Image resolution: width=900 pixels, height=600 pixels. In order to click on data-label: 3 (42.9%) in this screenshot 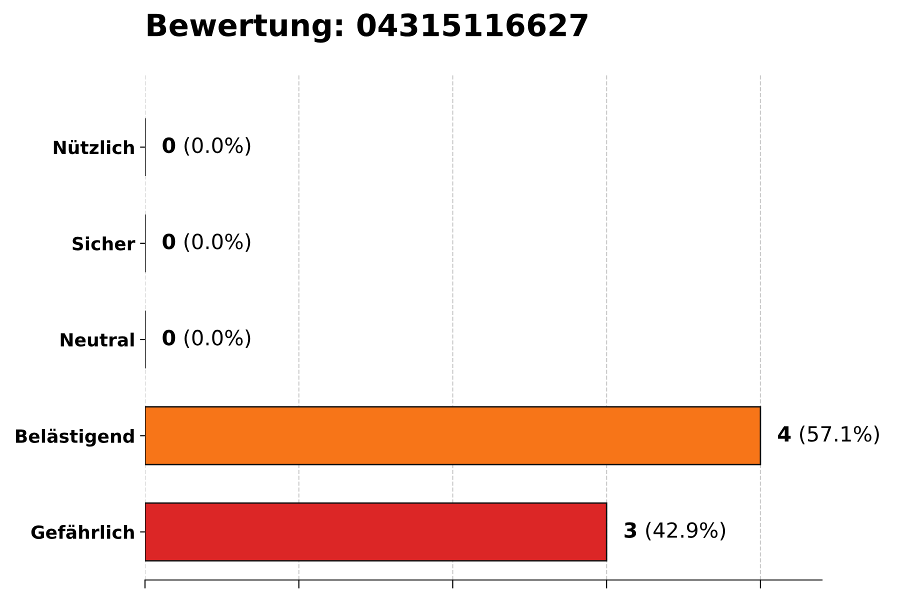, I will do `click(675, 531)`.